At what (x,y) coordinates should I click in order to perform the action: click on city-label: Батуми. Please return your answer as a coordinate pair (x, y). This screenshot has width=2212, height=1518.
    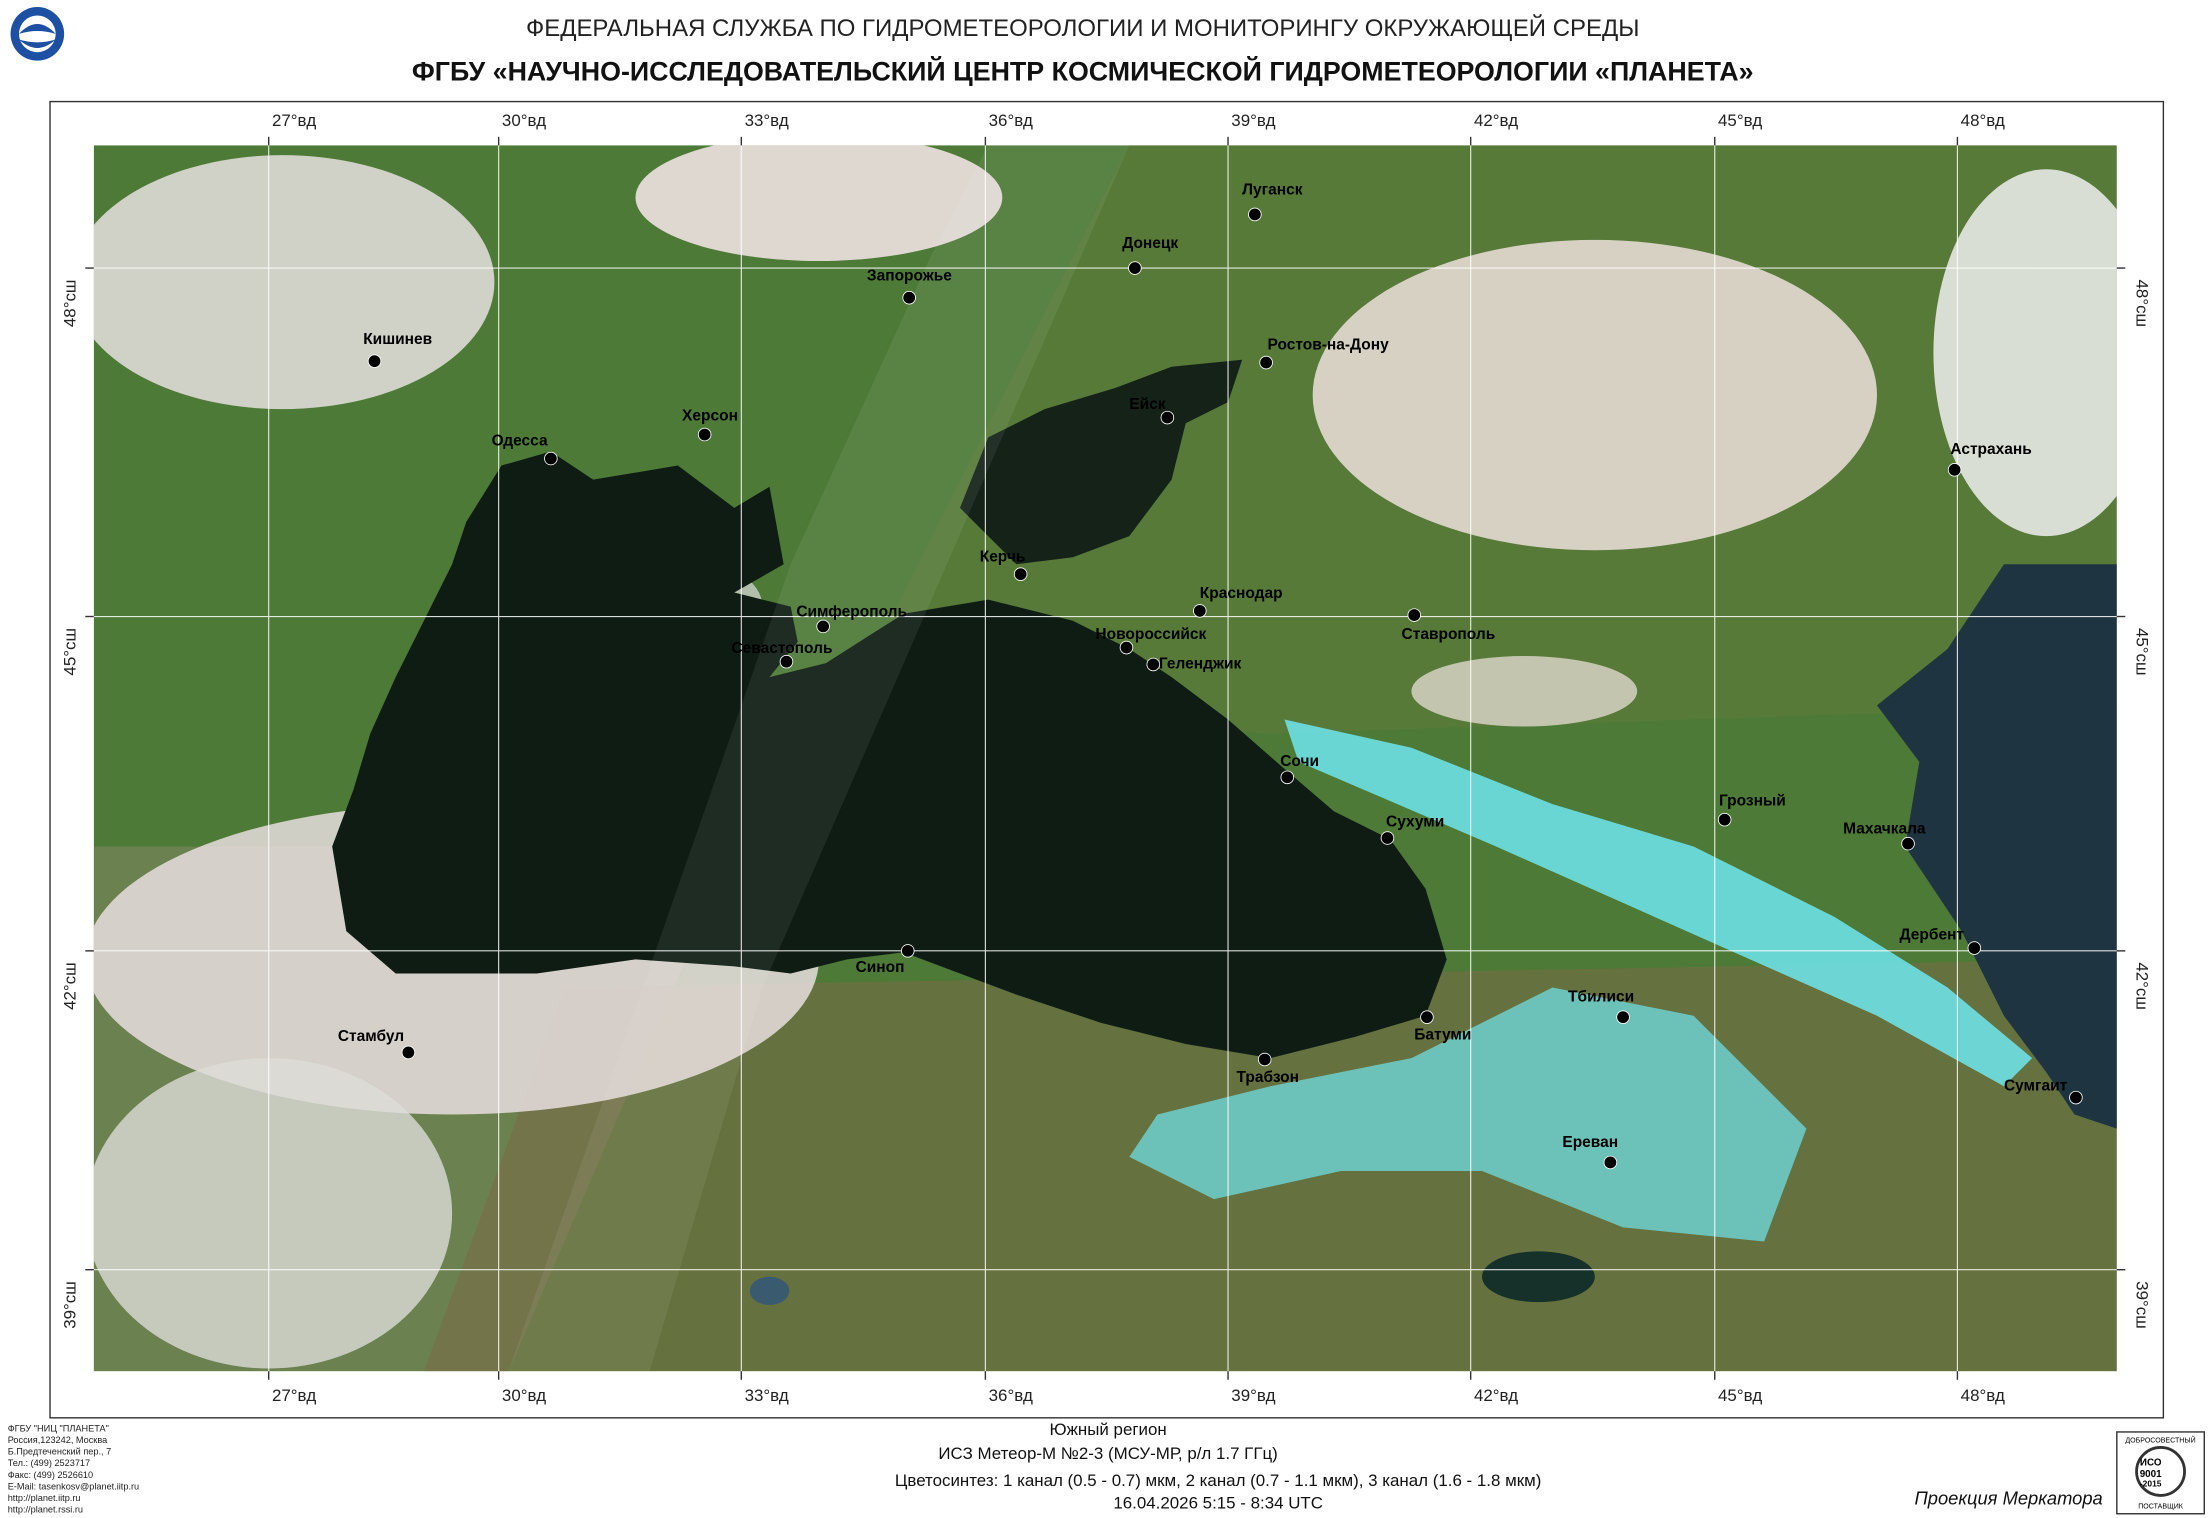
    Looking at the image, I should click on (1442, 1035).